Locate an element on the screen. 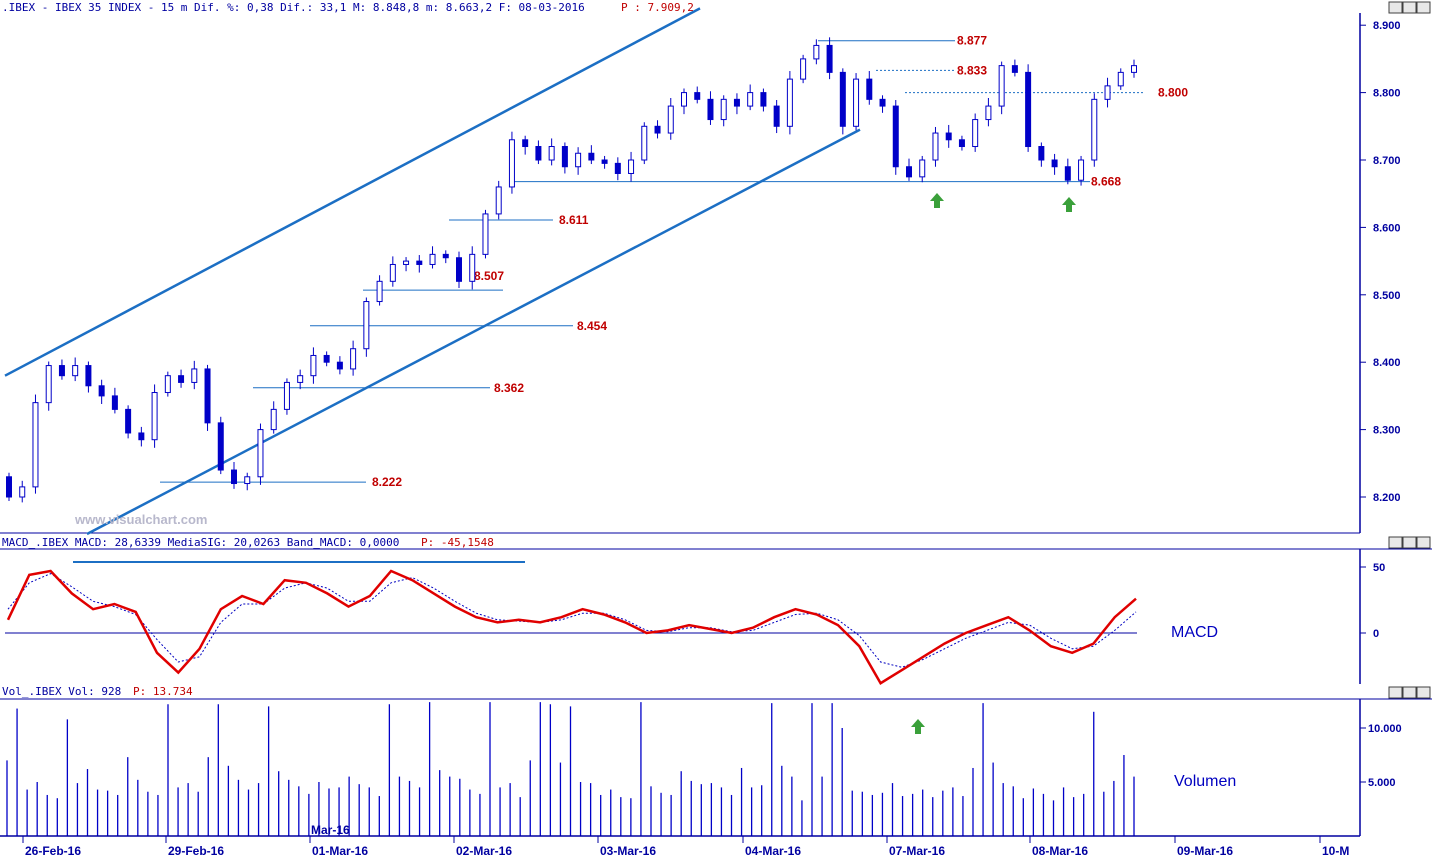 The width and height of the screenshot is (1432, 857). macd-header-p: P: -45,1548 is located at coordinates (457, 542).